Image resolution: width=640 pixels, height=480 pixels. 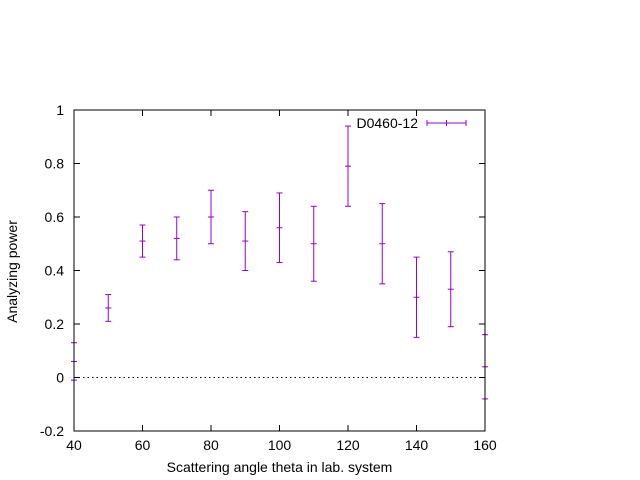 What do you see at coordinates (143, 445) in the screenshot?
I see `x-tick-label: 60` at bounding box center [143, 445].